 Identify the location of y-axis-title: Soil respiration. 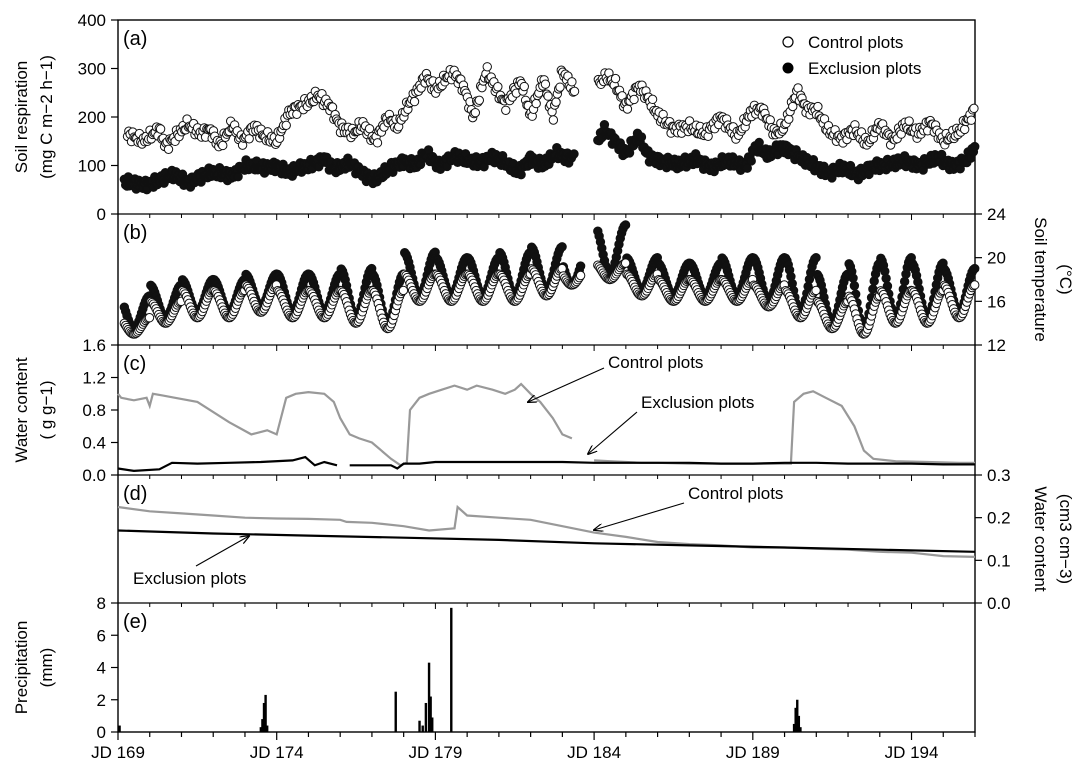
(21, 117).